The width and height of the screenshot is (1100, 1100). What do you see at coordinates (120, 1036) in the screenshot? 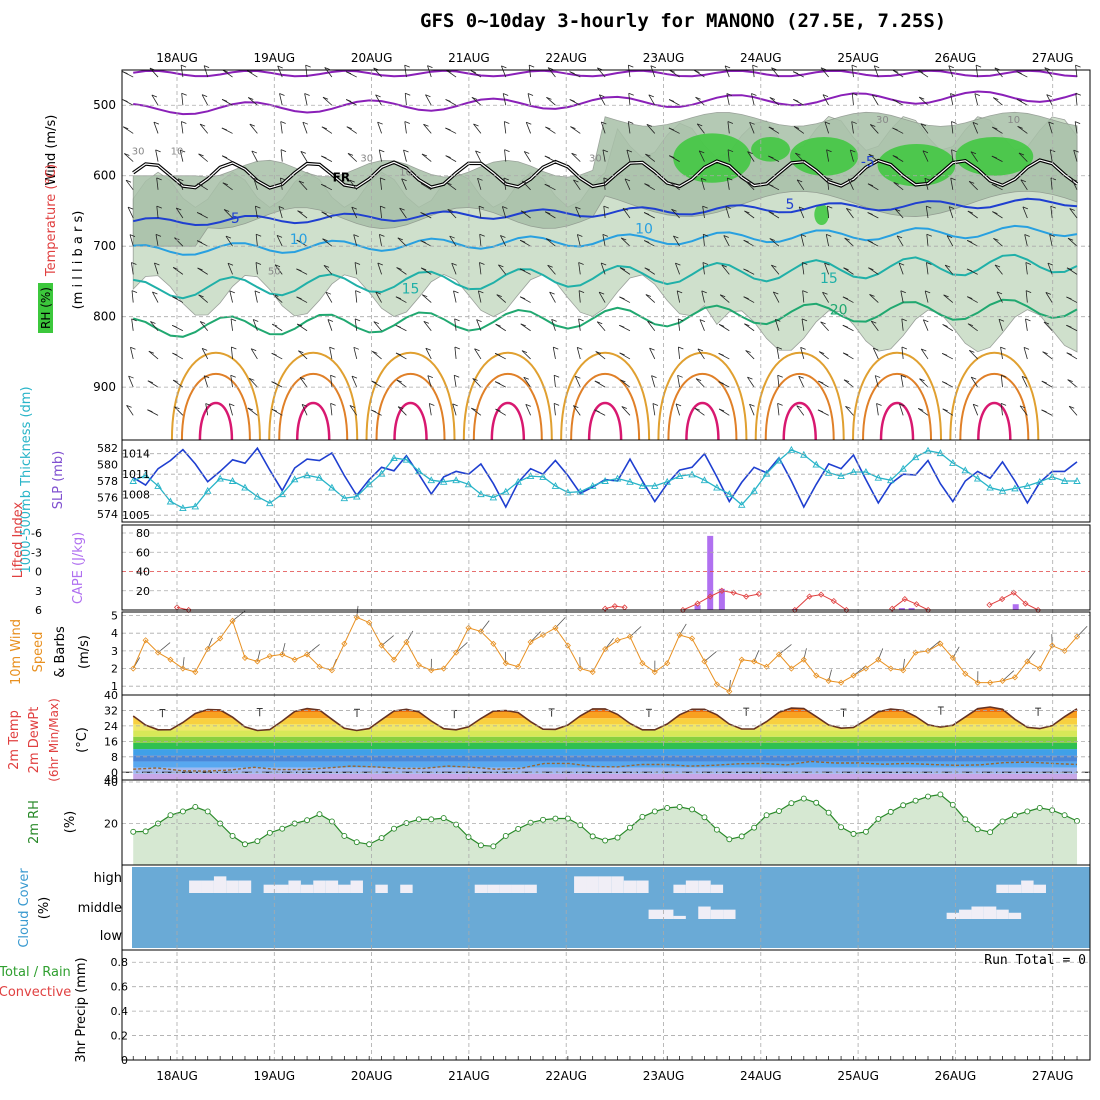
I see `precip-tick-label: 0.2` at bounding box center [120, 1036].